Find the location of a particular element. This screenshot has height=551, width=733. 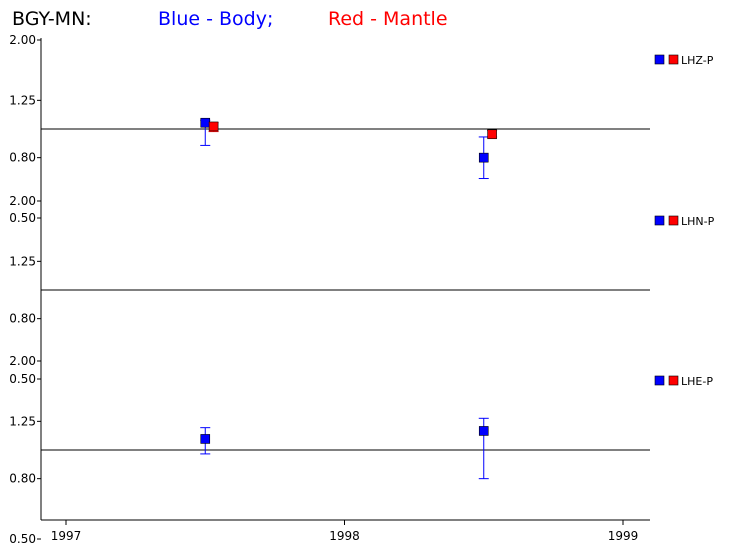

panel-label: LHE-P is located at coordinates (697, 381).